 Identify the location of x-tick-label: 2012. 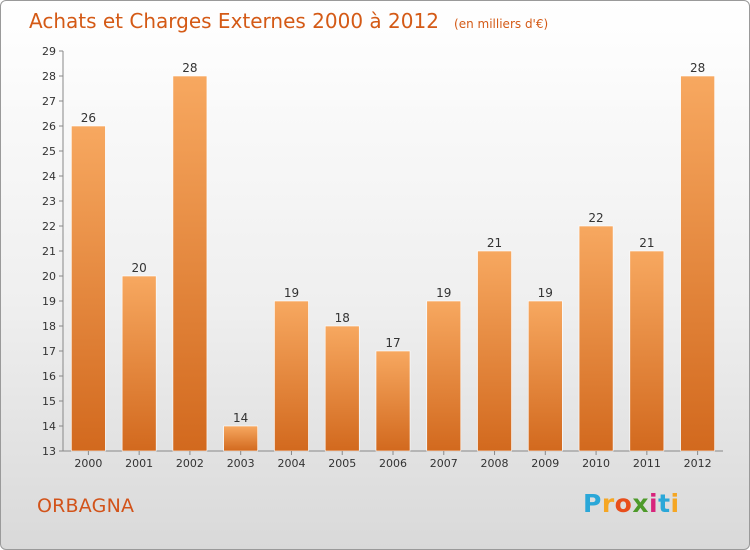
(698, 463).